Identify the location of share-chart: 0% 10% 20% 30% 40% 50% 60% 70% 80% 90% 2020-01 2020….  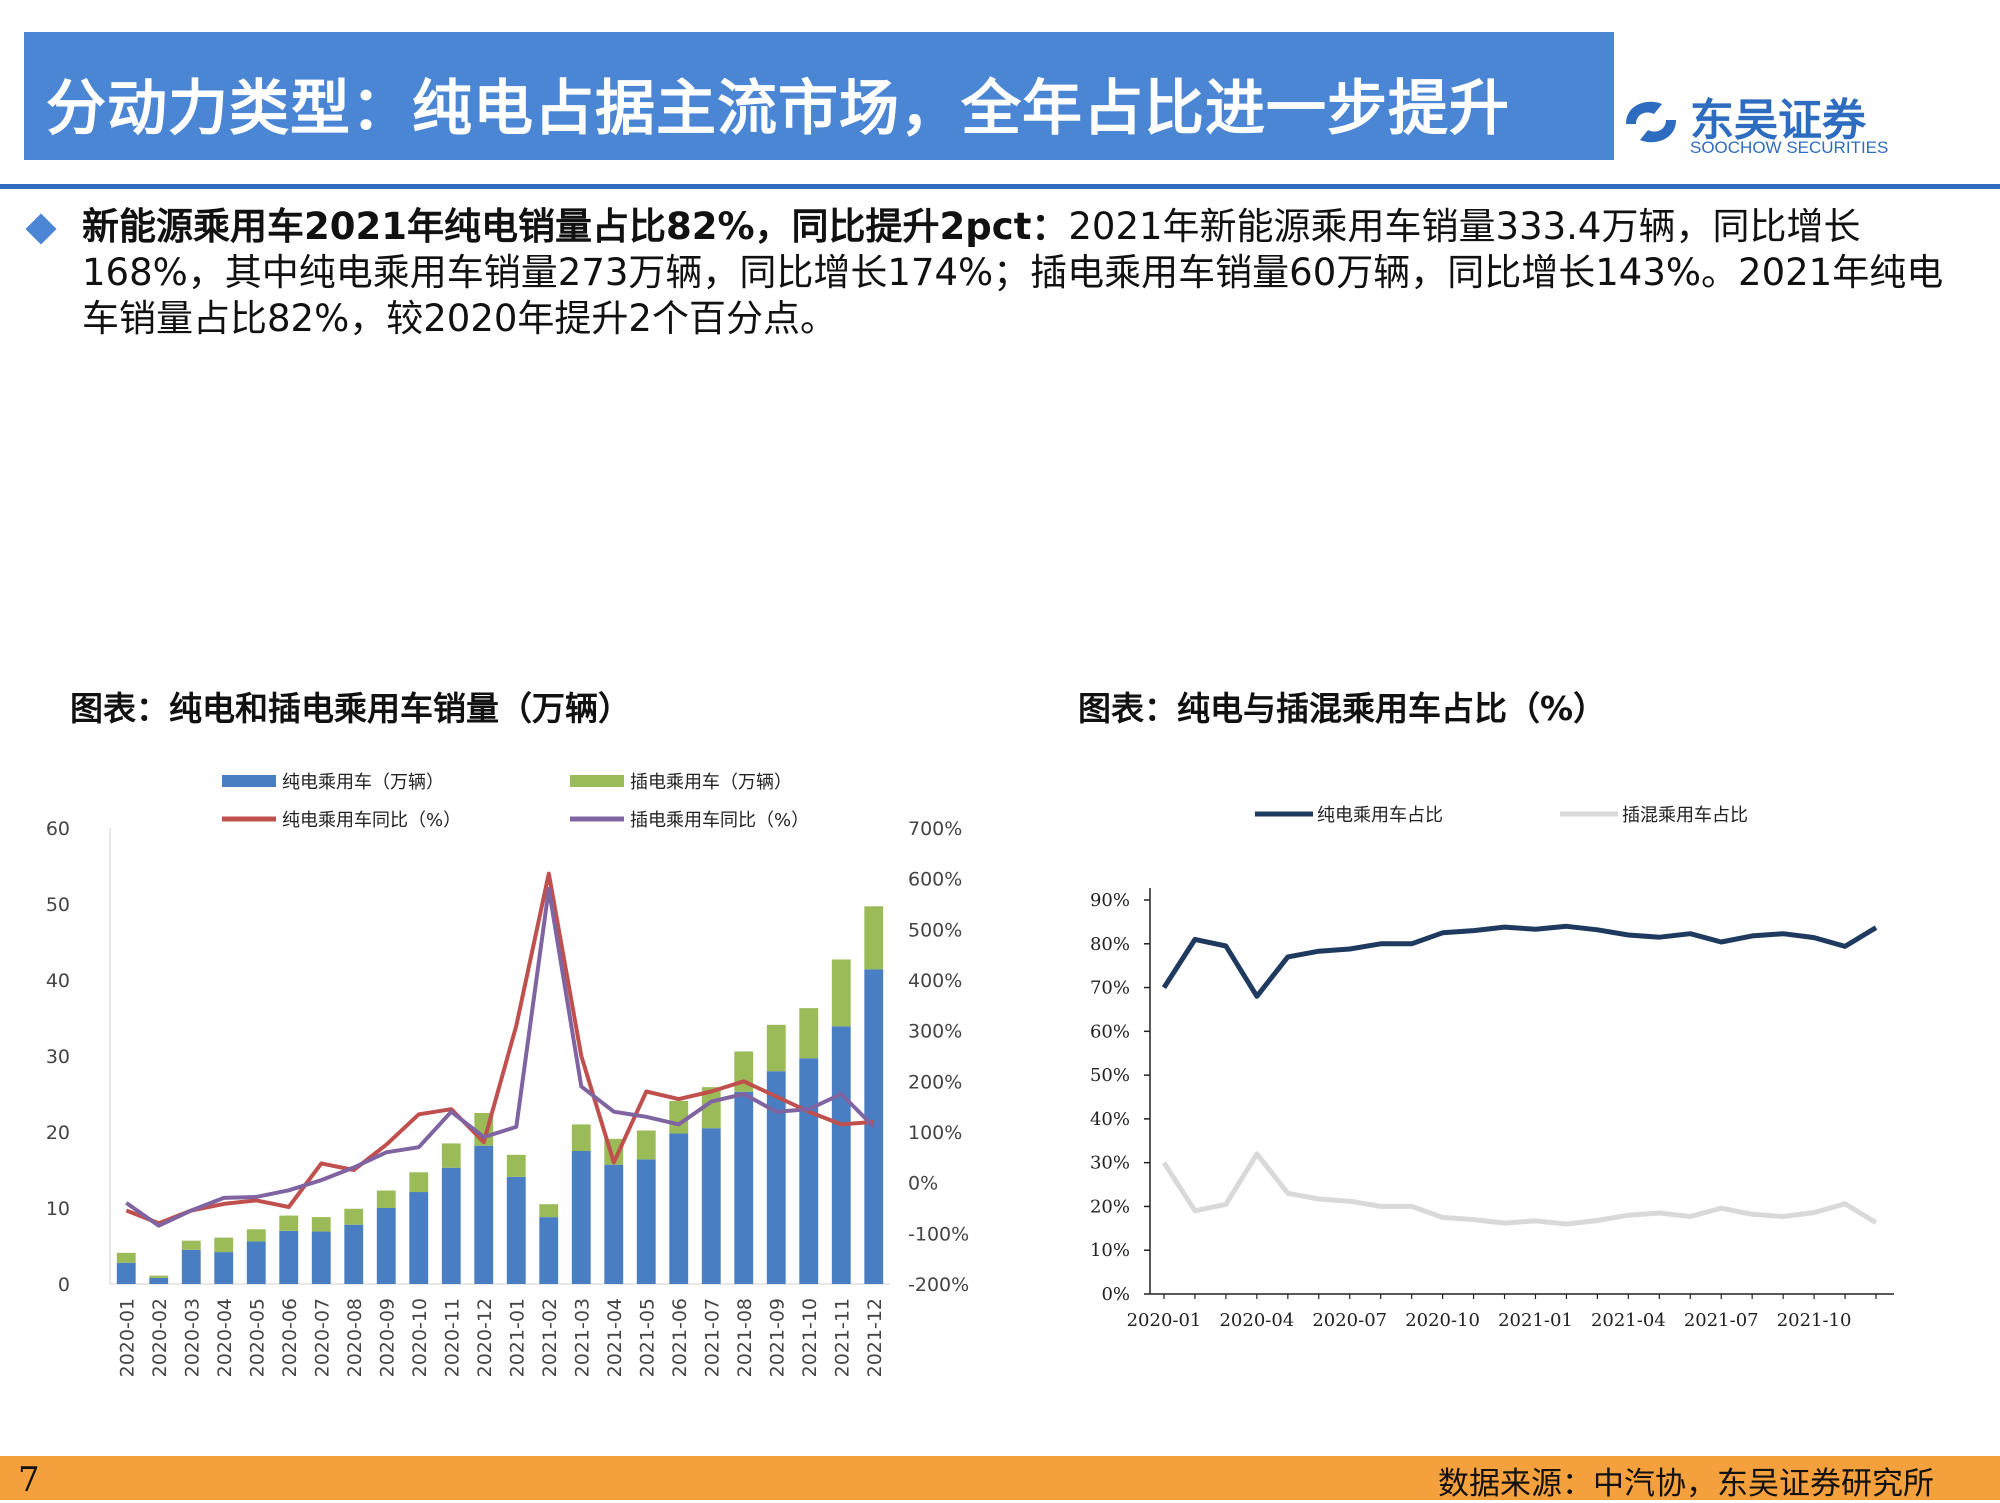
(1492, 1068).